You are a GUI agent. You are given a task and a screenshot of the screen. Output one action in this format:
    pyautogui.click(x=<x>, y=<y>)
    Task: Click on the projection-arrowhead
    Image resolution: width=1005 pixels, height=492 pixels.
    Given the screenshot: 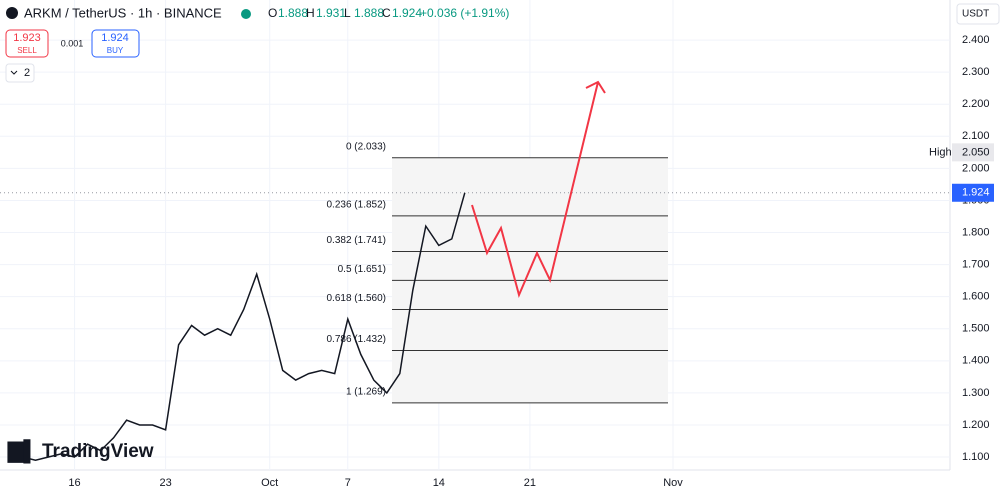 What is the action you would take?
    pyautogui.click(x=595, y=87)
    